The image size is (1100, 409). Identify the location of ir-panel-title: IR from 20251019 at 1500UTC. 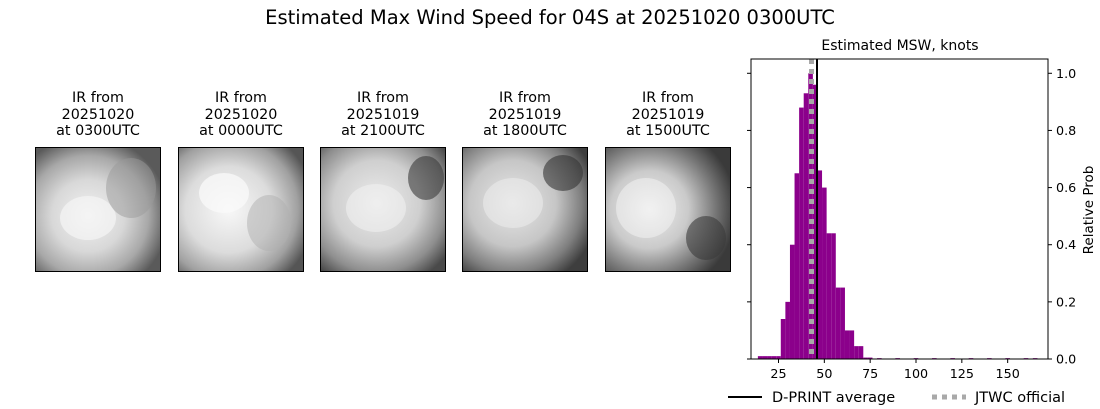
(668, 115).